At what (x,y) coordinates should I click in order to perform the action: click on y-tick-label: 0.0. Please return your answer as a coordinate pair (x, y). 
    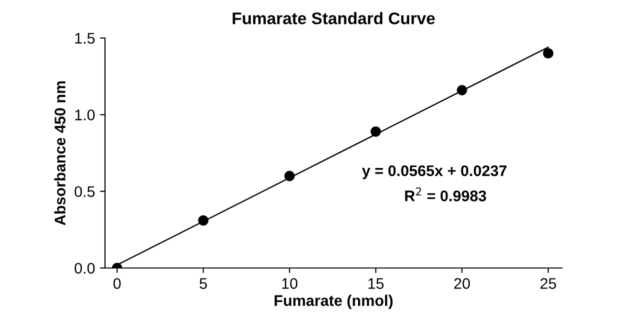
    Looking at the image, I should click on (84, 268).